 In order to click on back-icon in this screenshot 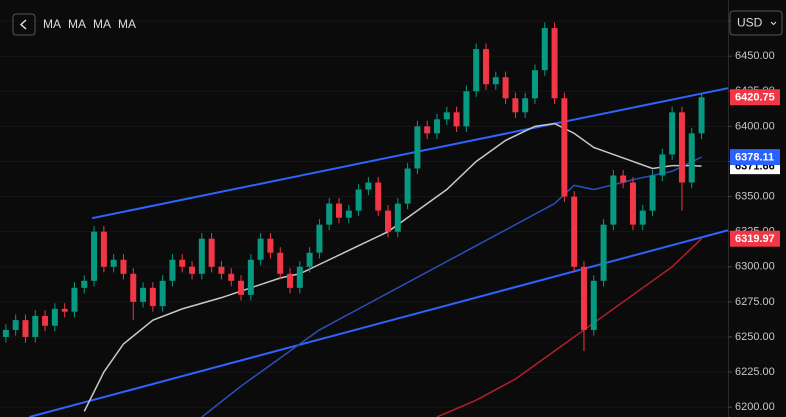, I will do `click(23, 24)`.